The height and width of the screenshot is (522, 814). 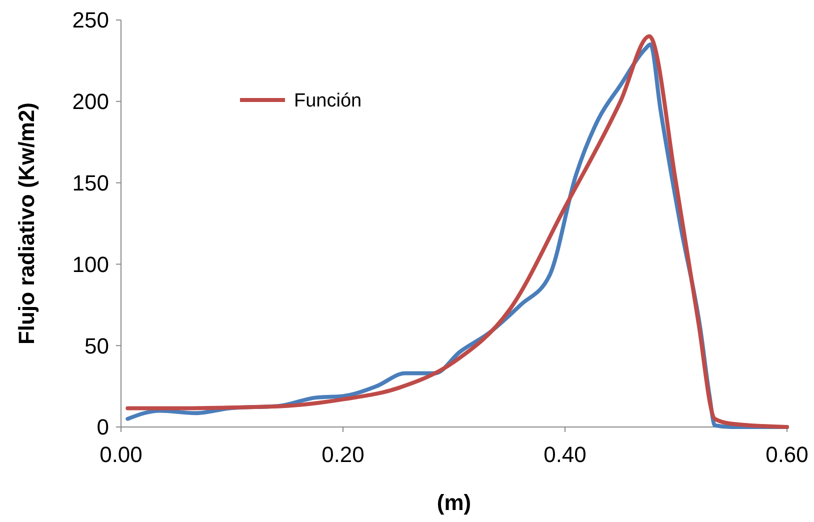 I want to click on x-tick-label: 0.20, so click(x=343, y=454).